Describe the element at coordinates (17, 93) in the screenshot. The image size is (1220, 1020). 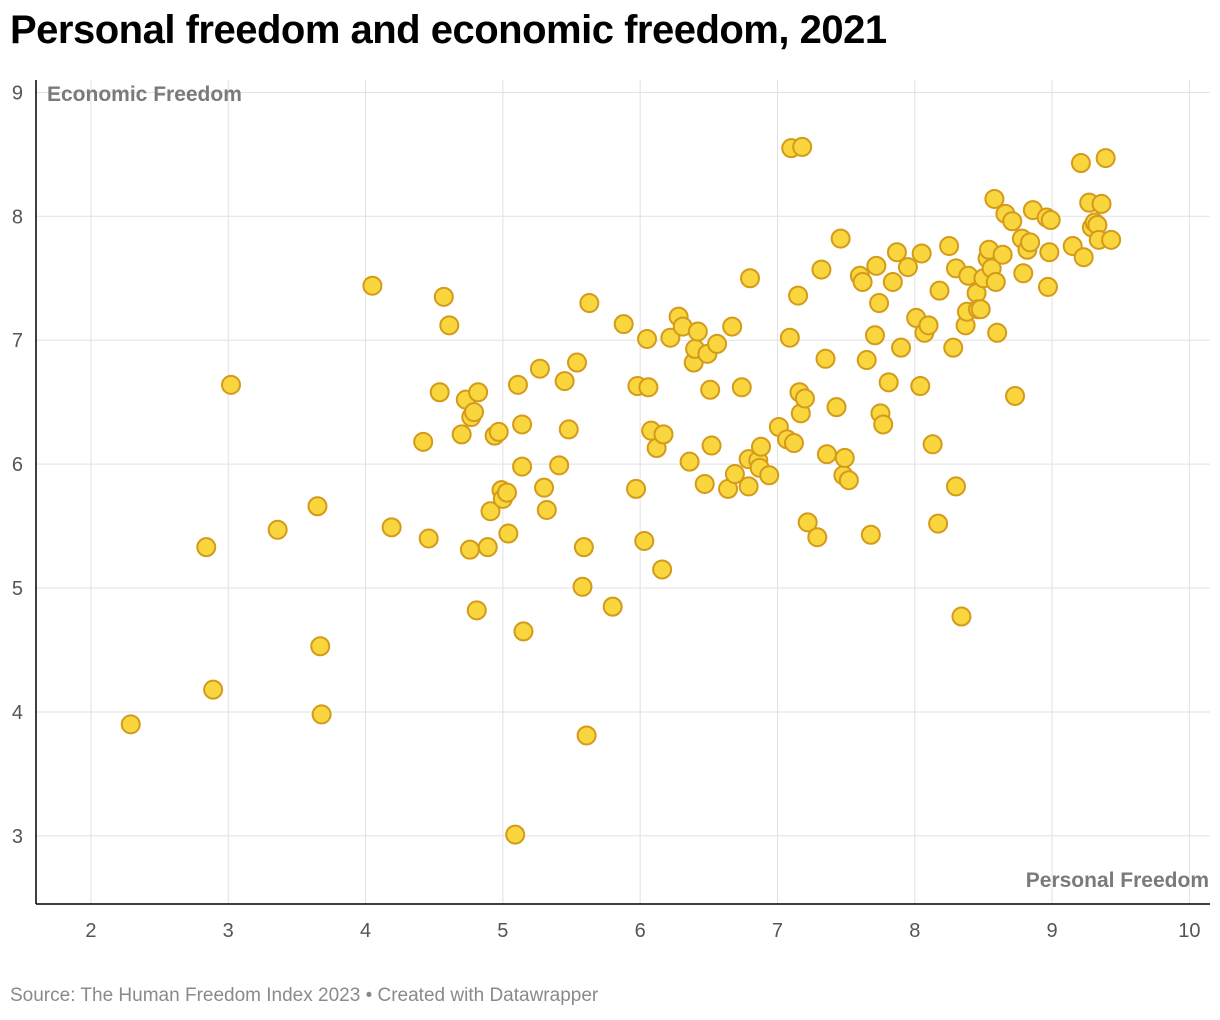
I see `y-tick-label: 9` at that location.